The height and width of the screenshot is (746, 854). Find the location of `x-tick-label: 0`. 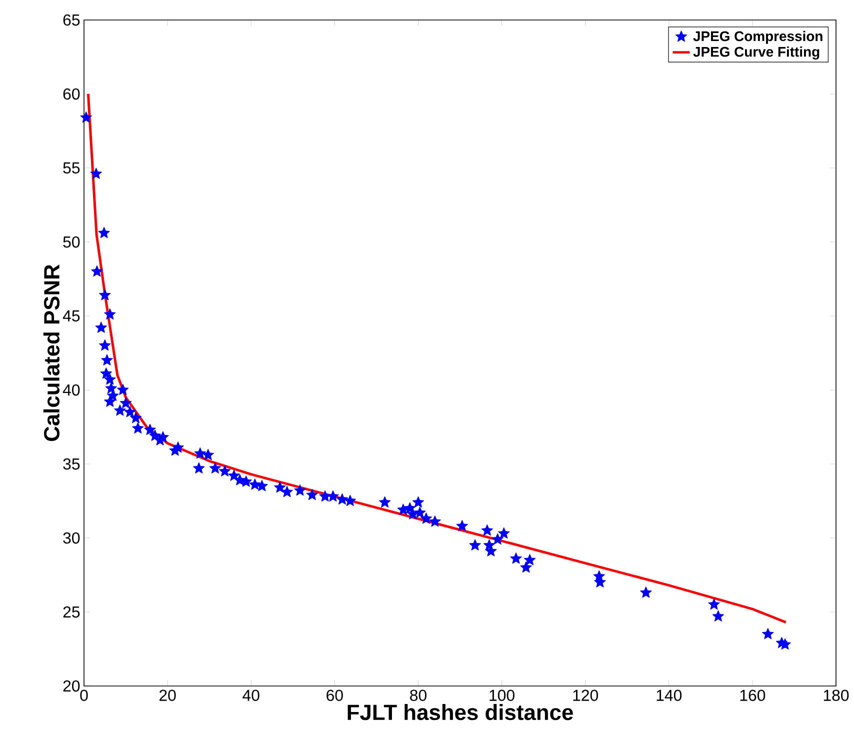

x-tick-label: 0 is located at coordinates (84, 695).